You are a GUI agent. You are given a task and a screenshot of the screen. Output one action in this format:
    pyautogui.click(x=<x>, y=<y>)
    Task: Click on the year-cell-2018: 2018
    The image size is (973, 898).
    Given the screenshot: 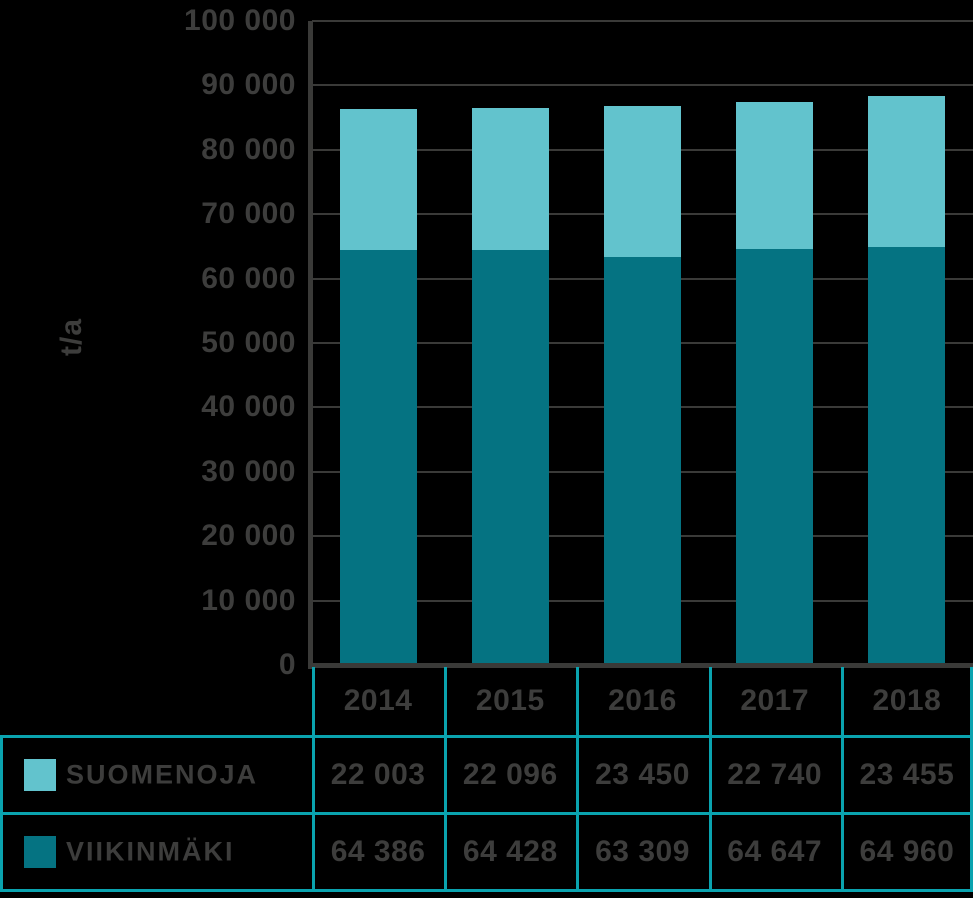 What is the action you would take?
    pyautogui.click(x=907, y=700)
    